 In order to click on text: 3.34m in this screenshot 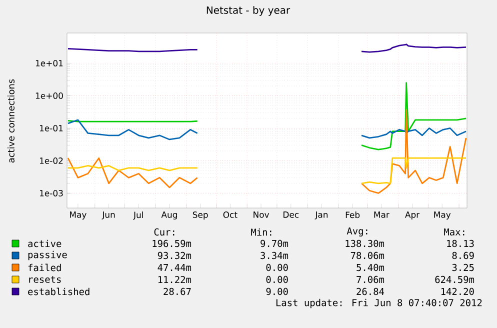, I will do `click(274, 256)`.